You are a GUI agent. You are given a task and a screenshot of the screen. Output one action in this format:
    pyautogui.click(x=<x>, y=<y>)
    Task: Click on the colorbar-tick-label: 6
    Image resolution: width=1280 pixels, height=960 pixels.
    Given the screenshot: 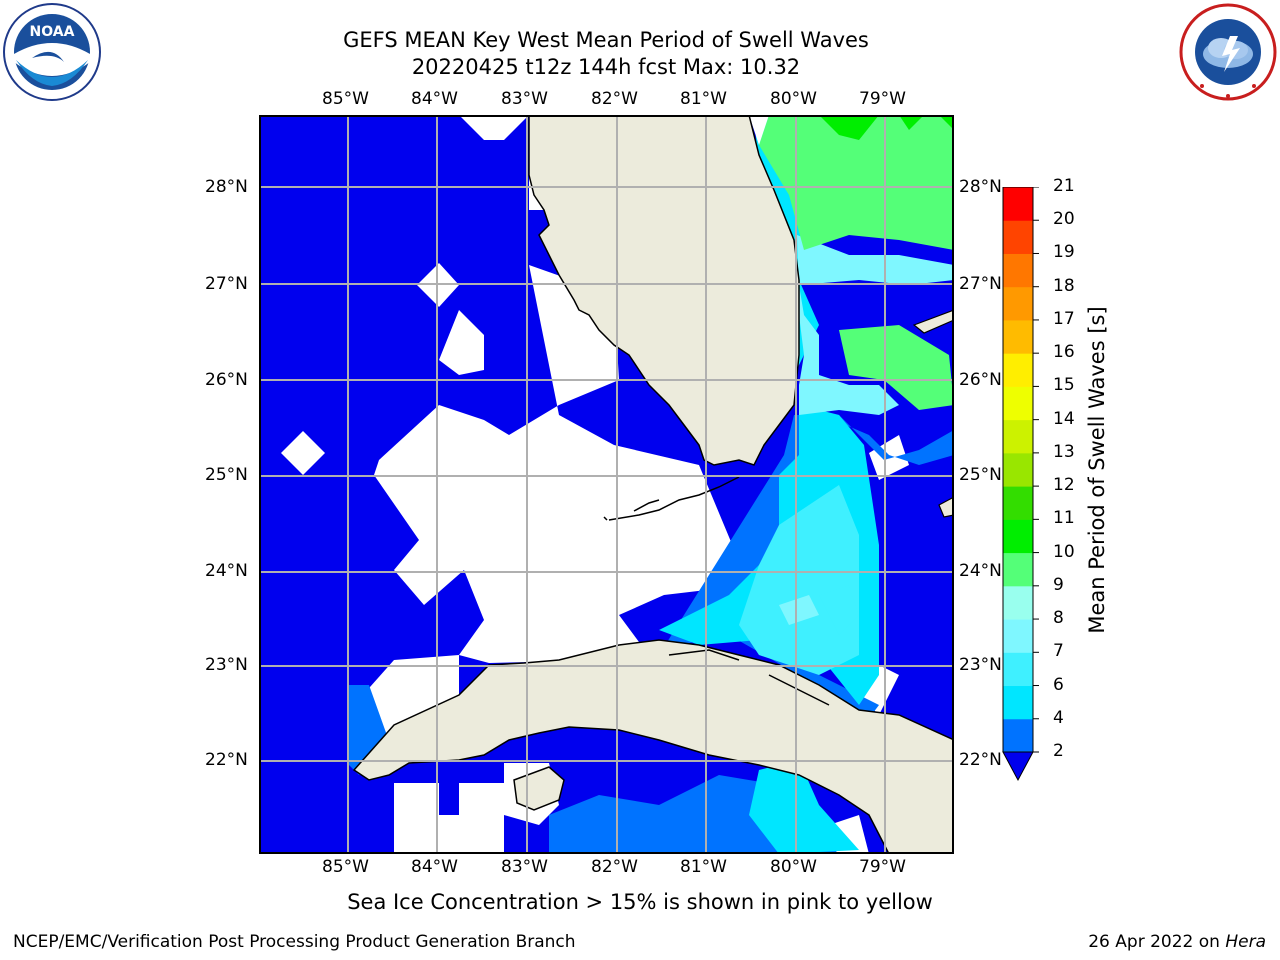 What is the action you would take?
    pyautogui.click(x=1058, y=684)
    